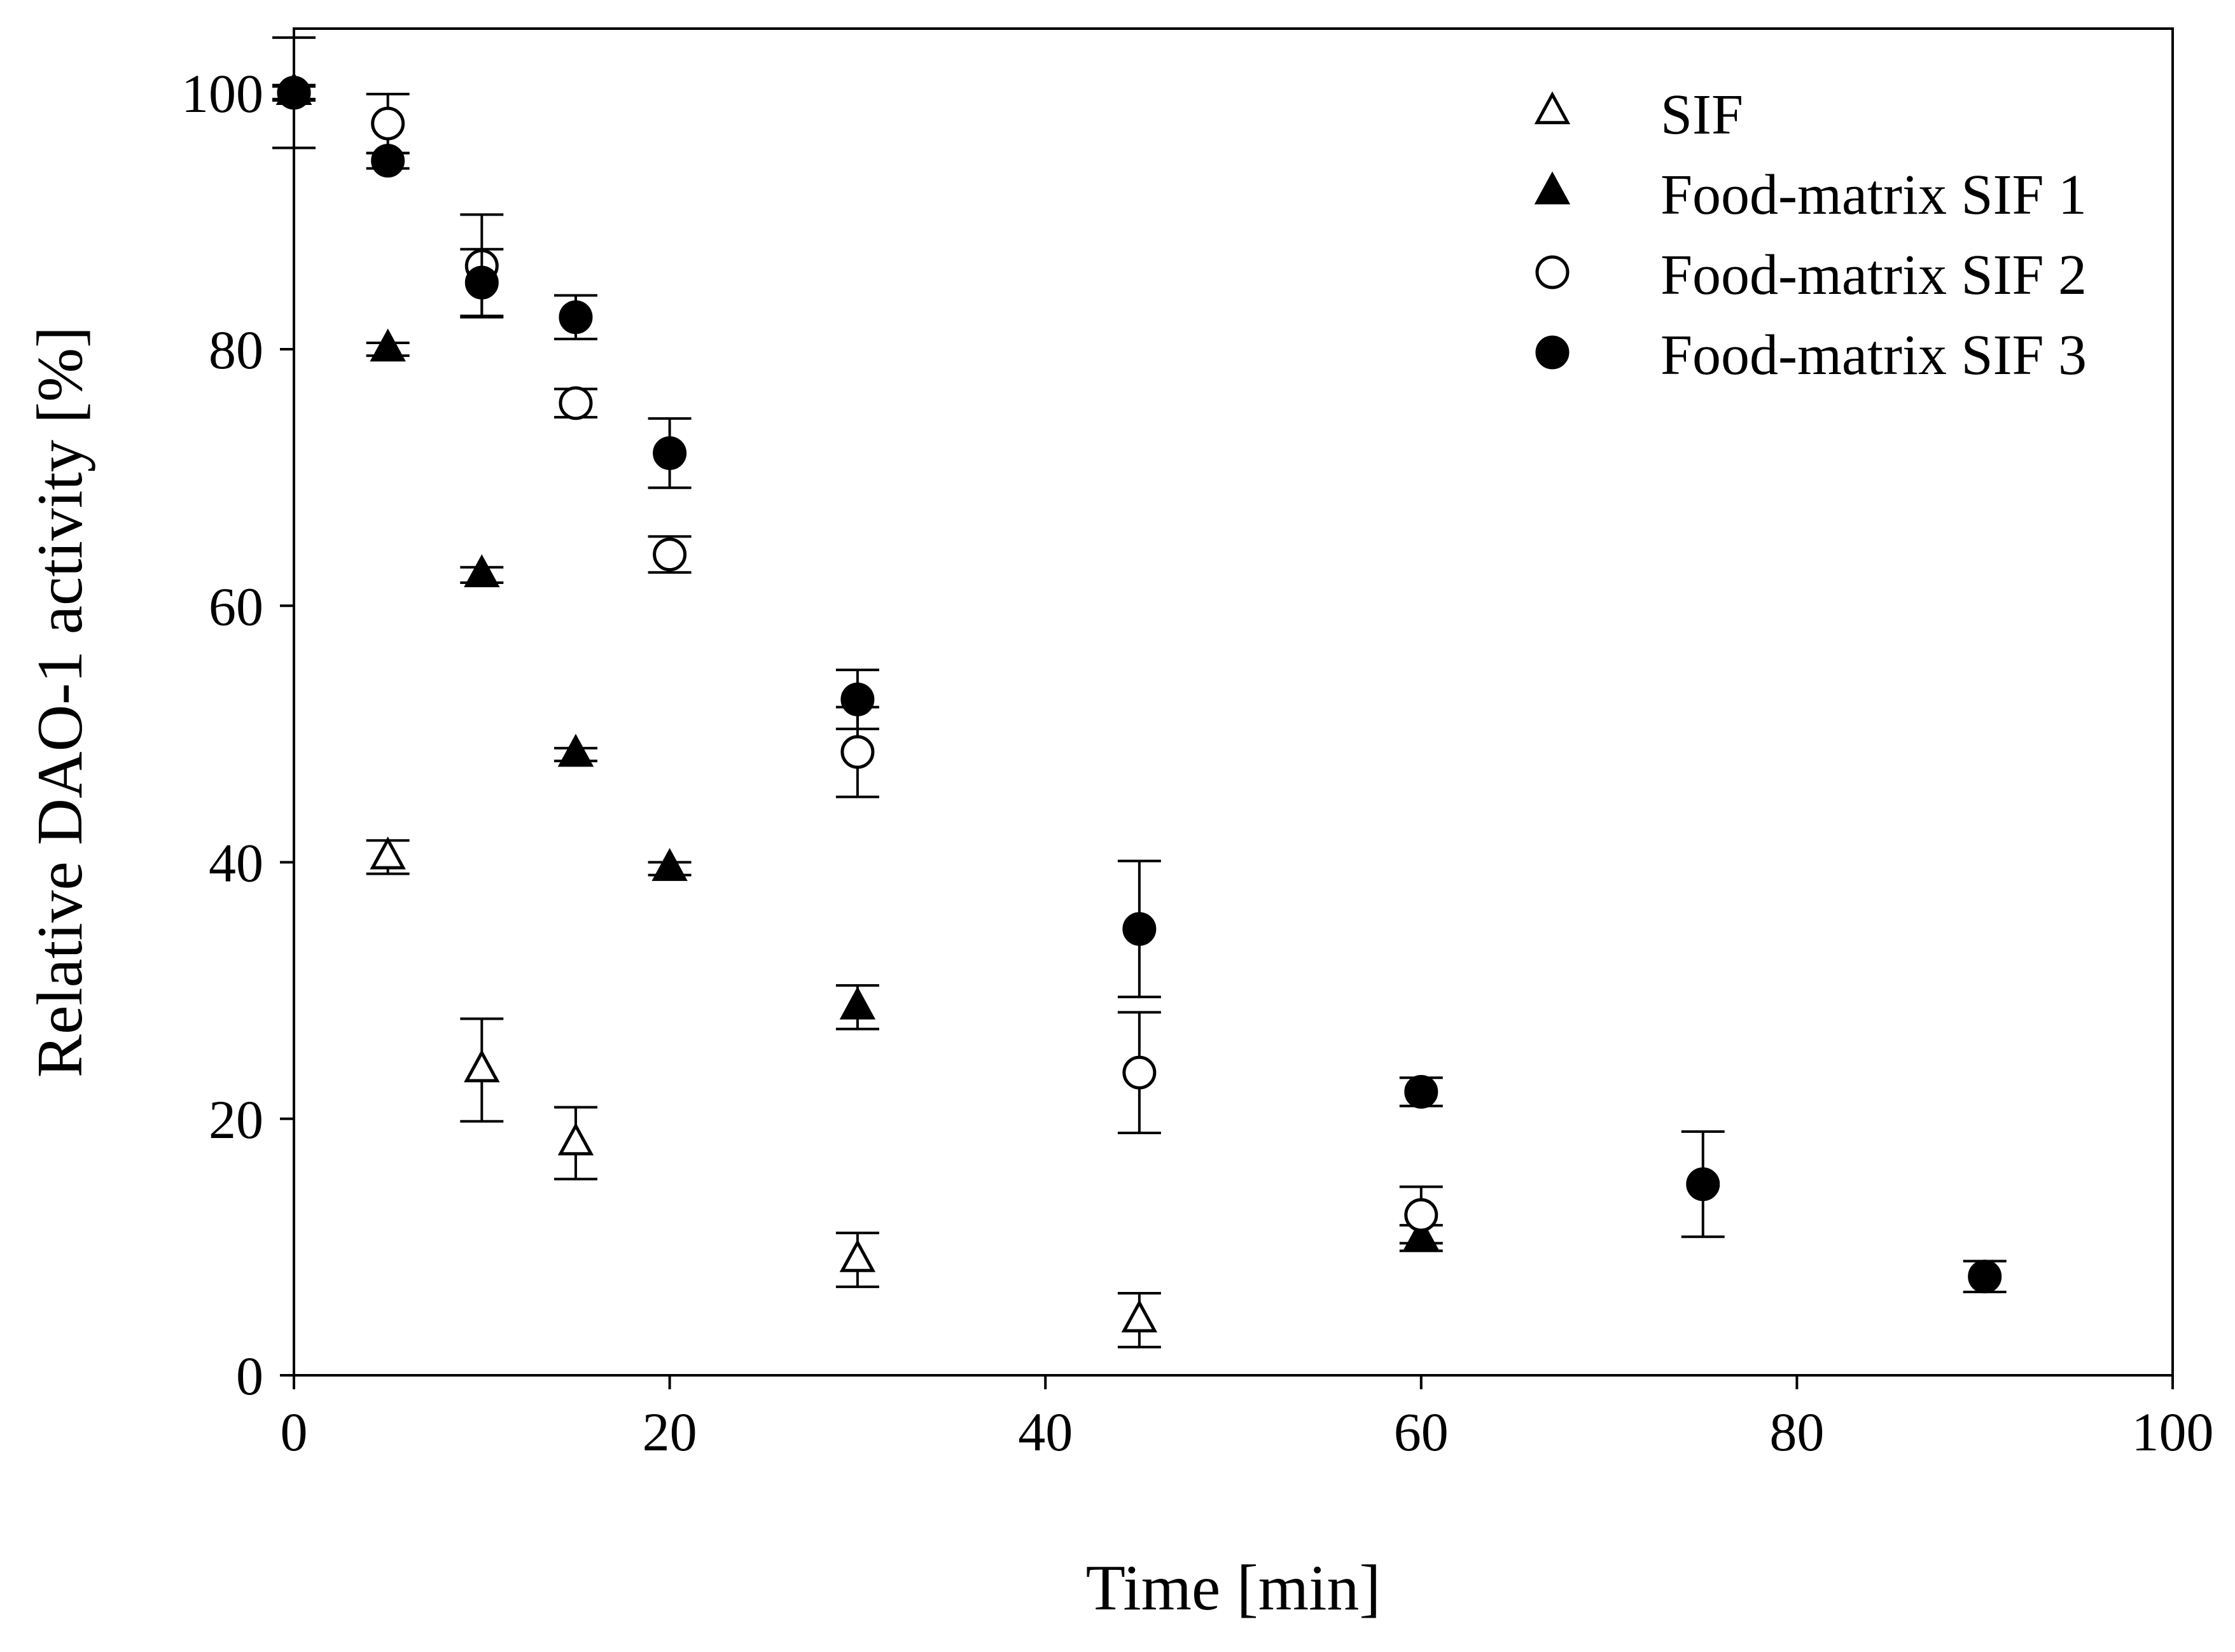 Image resolution: width=2235 pixels, height=1652 pixels. I want to click on legend-label: Food-matrix SIF 1, so click(1874, 194).